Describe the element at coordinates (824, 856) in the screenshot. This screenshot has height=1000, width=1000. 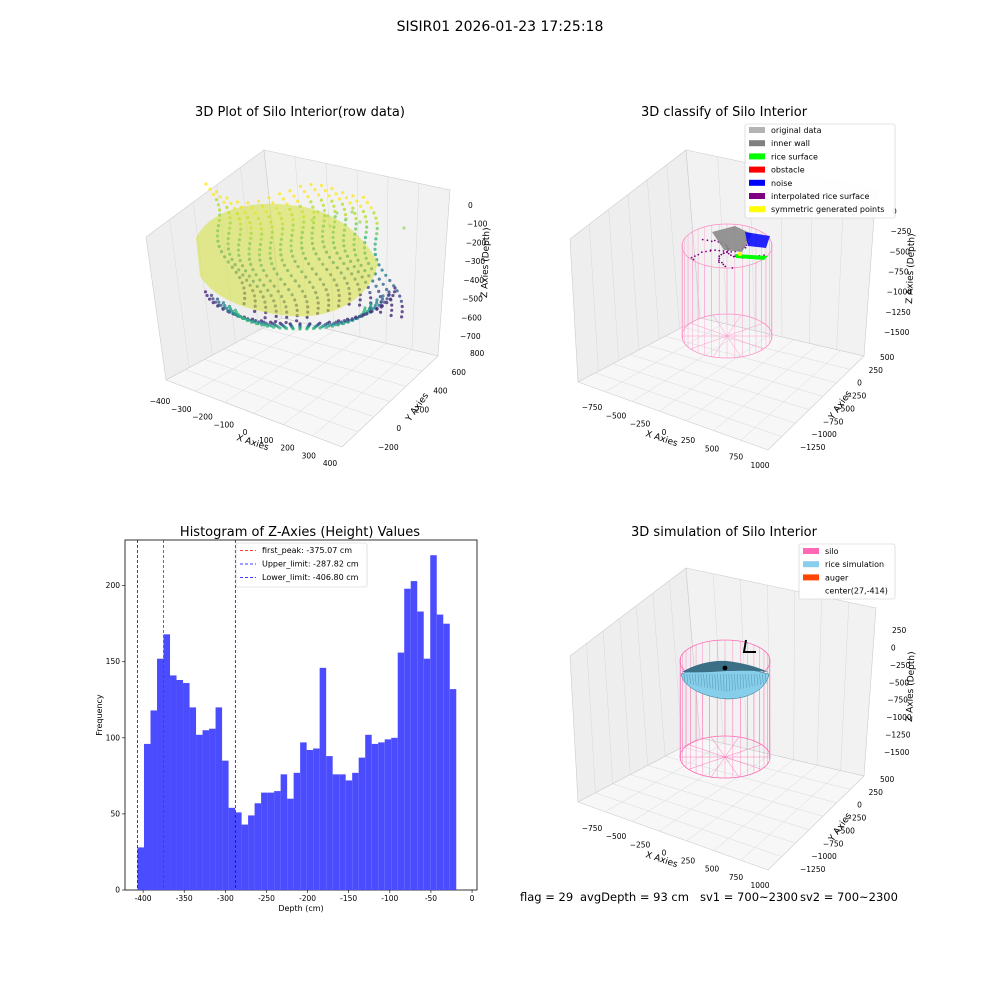
I see `simulation-y-tick: −1000` at that location.